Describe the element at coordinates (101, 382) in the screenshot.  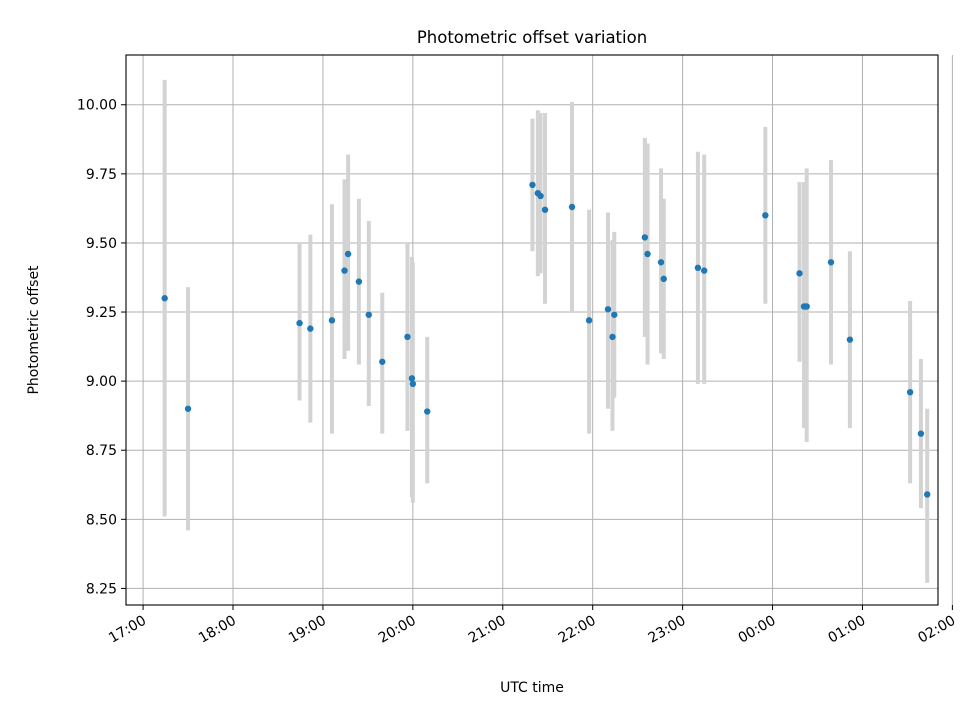
I see `y-tick-label: 9.00` at that location.